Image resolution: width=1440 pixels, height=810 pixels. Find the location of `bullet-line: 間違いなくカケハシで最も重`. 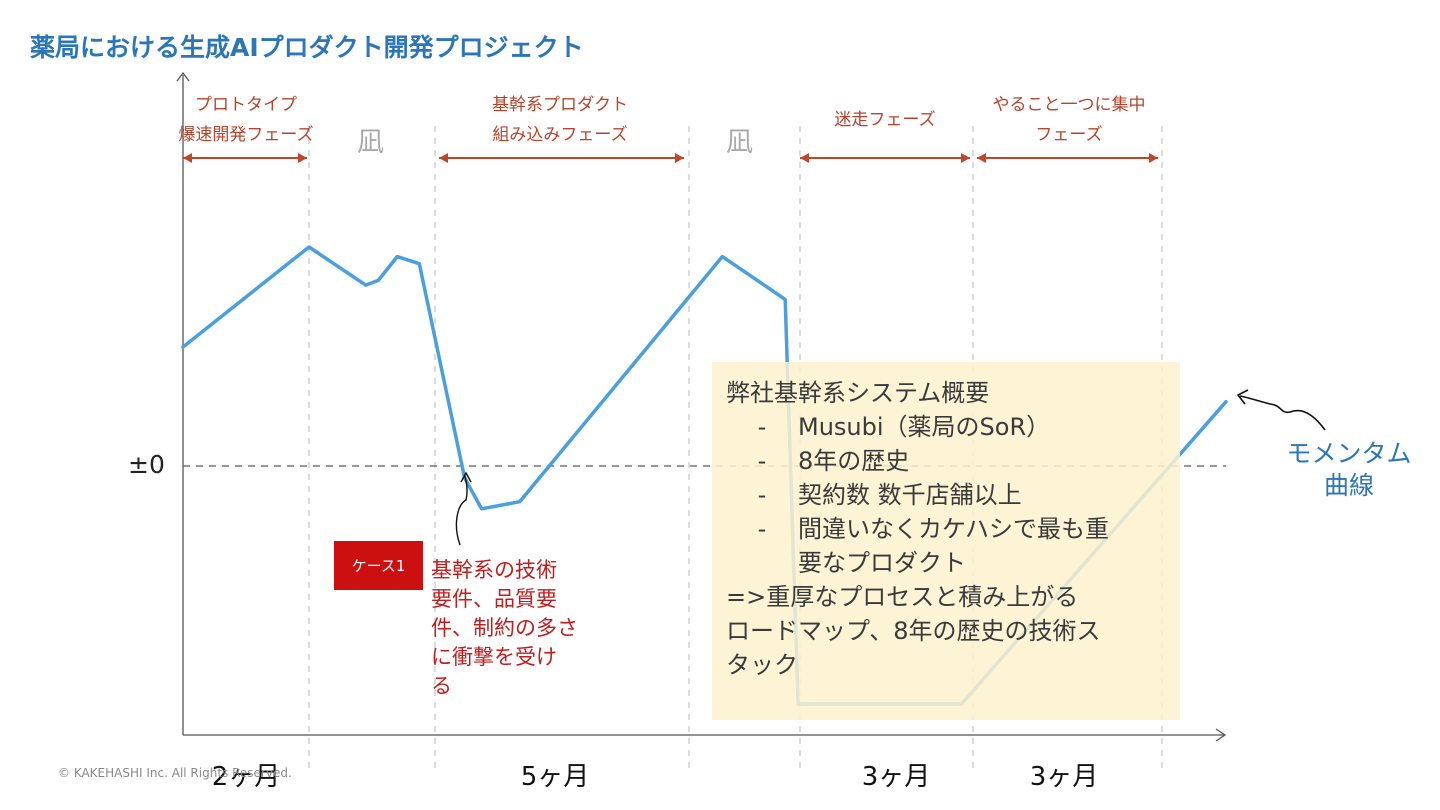

bullet-line: 間違いなくカケハシで最も重 is located at coordinates (954, 529).